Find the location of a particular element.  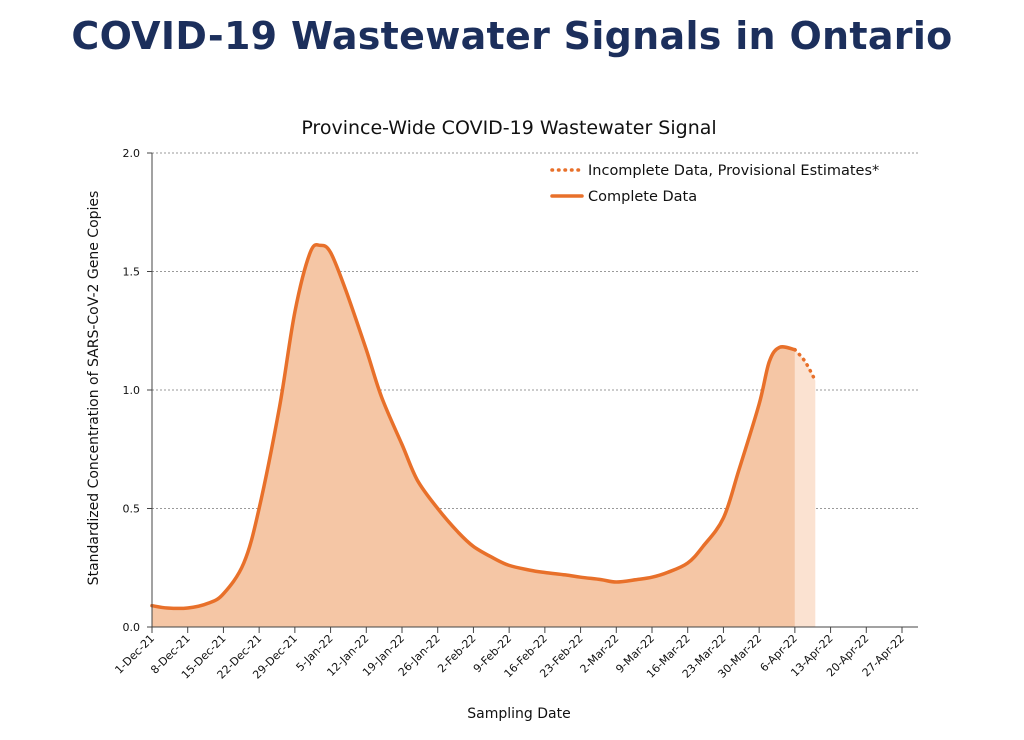

x-tick-label: 2-Feb-22 is located at coordinates (456, 653).